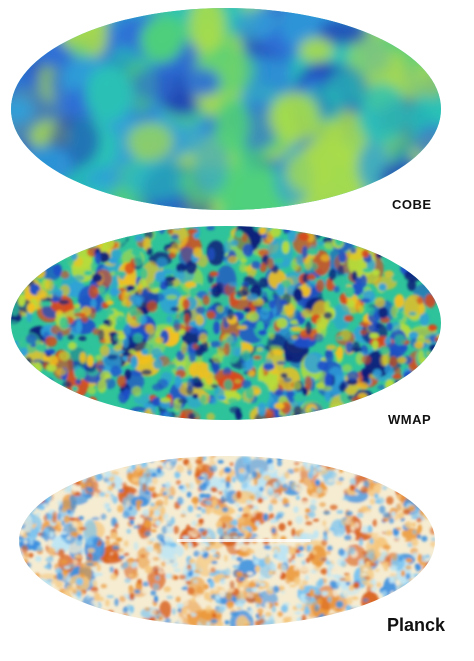 This screenshot has height=661, width=474. Describe the element at coordinates (416, 625) in the screenshot. I see `planck-label: Planck` at that location.